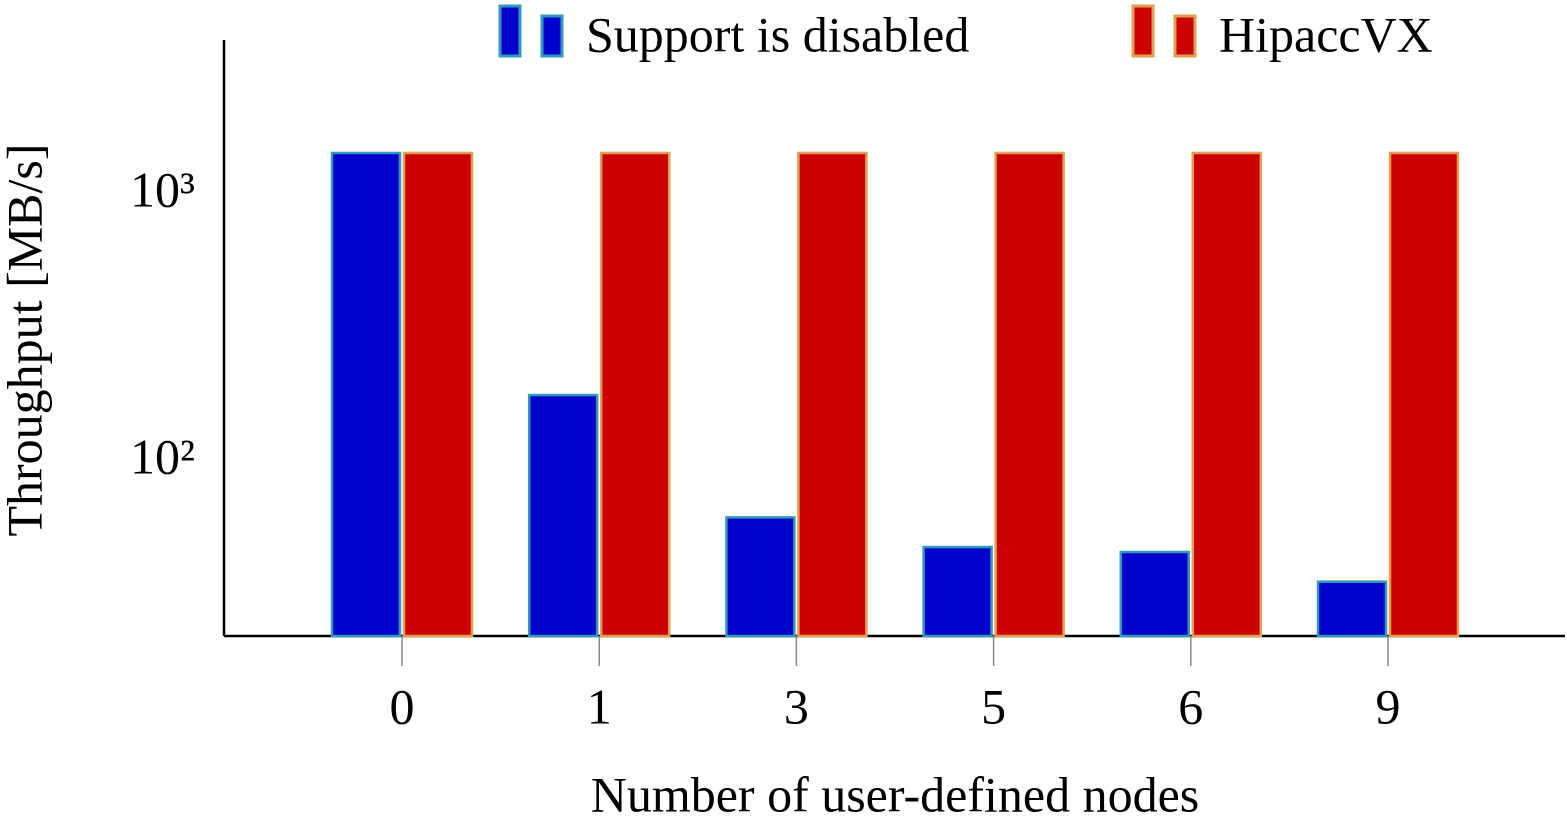 The height and width of the screenshot is (825, 1567). What do you see at coordinates (1190, 706) in the screenshot?
I see `x-tick-label: 6` at bounding box center [1190, 706].